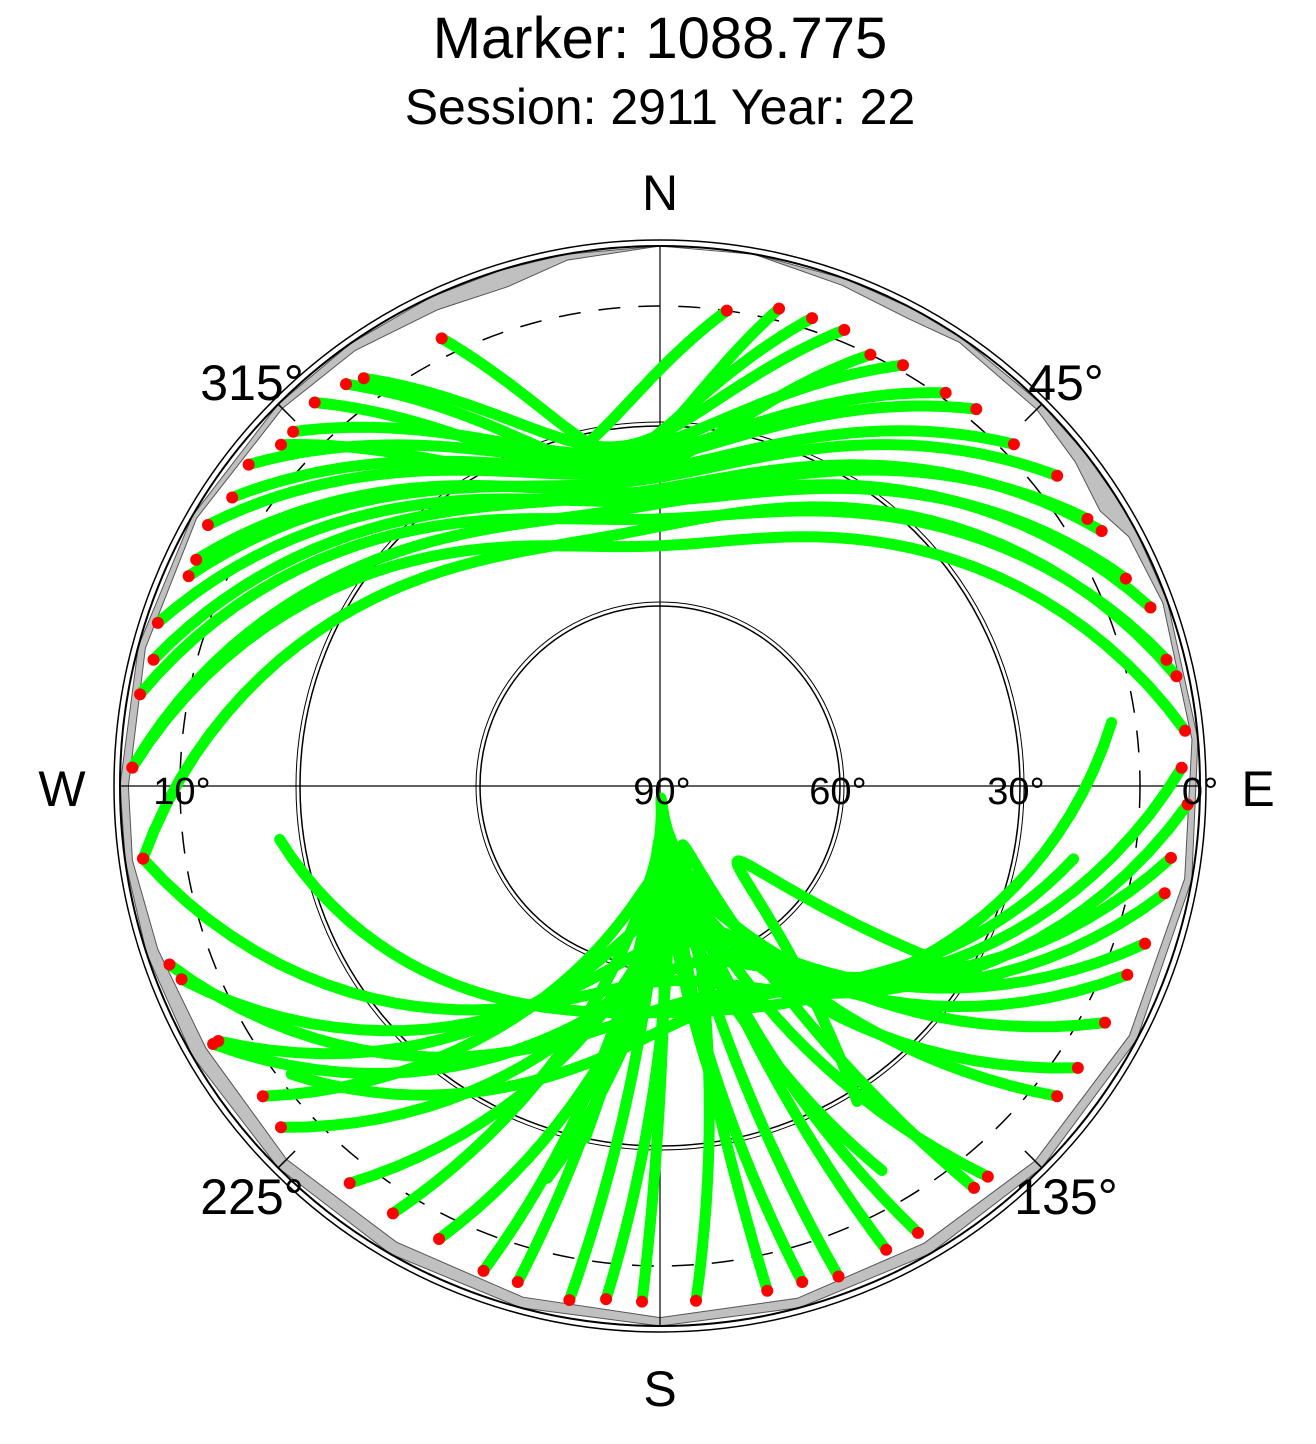  I want to click on low-elevation-point-11-end, so click(181, 979).